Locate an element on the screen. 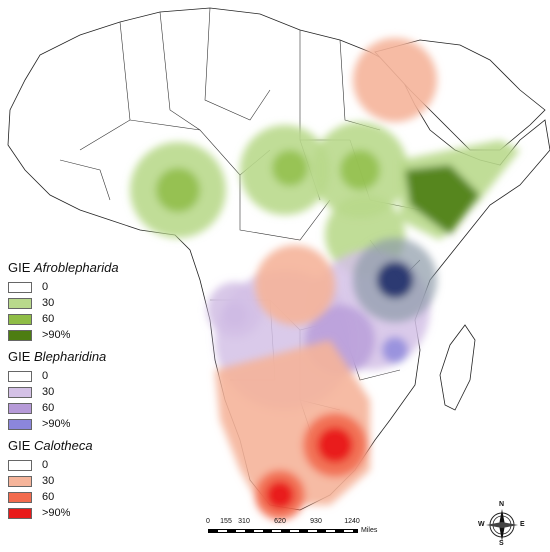  north-arrow-compass: N S W E is located at coordinates (502, 524).